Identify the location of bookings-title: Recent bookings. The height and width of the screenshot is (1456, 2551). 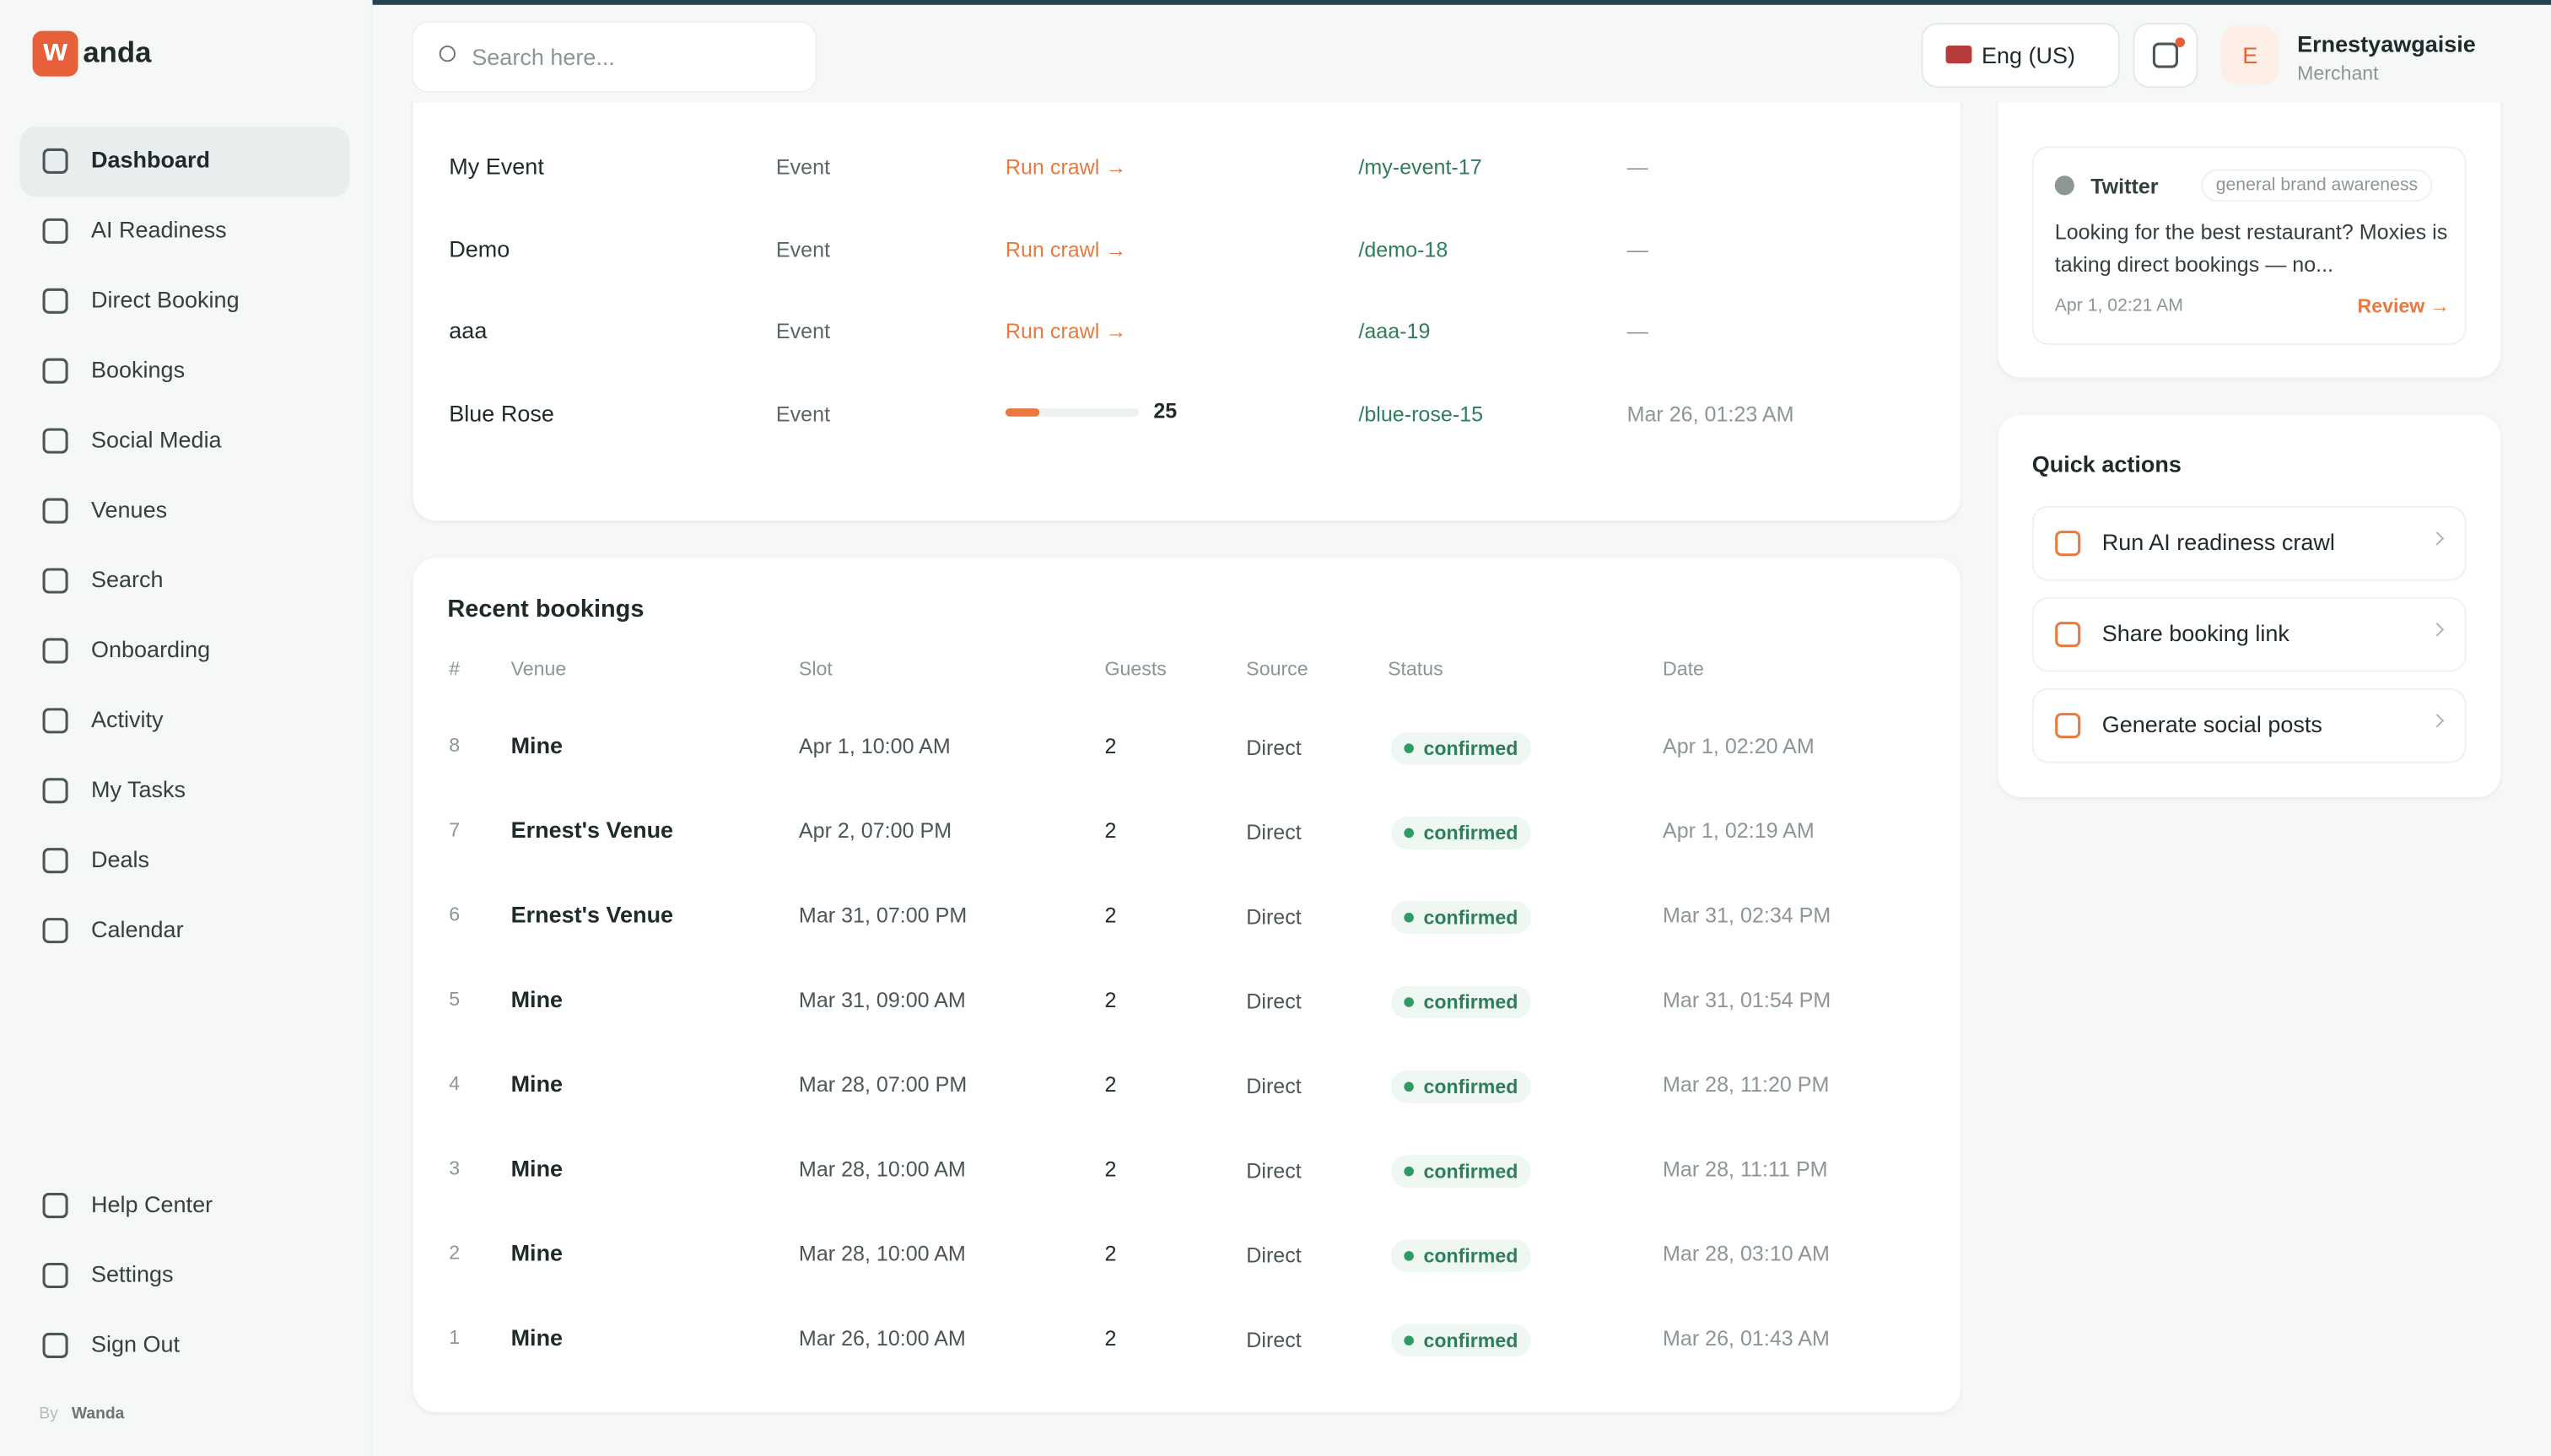
(545, 609).